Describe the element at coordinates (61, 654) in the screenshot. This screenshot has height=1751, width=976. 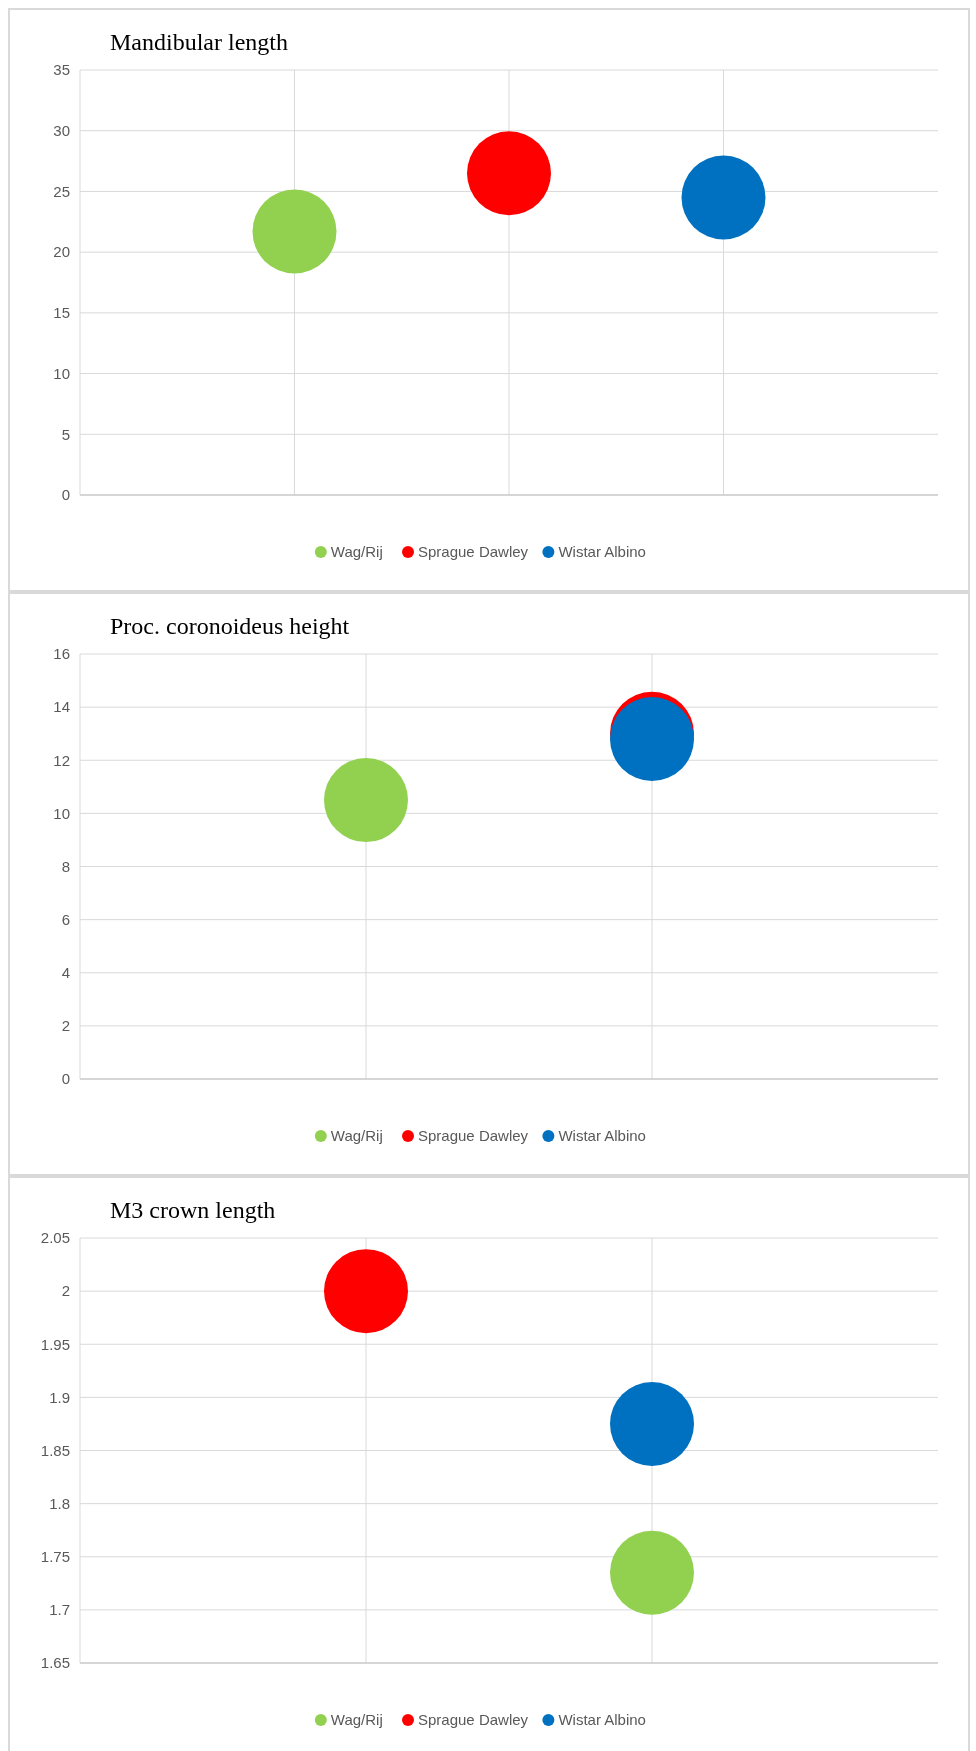
I see `y-tick-label: 16` at that location.